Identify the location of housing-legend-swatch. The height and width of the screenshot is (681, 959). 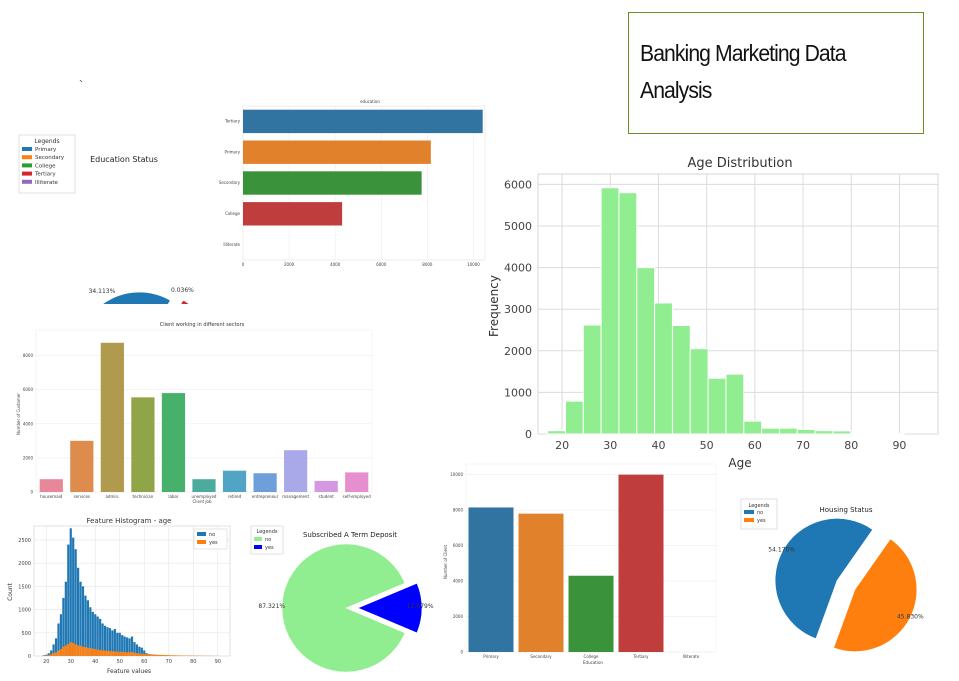
(749, 512).